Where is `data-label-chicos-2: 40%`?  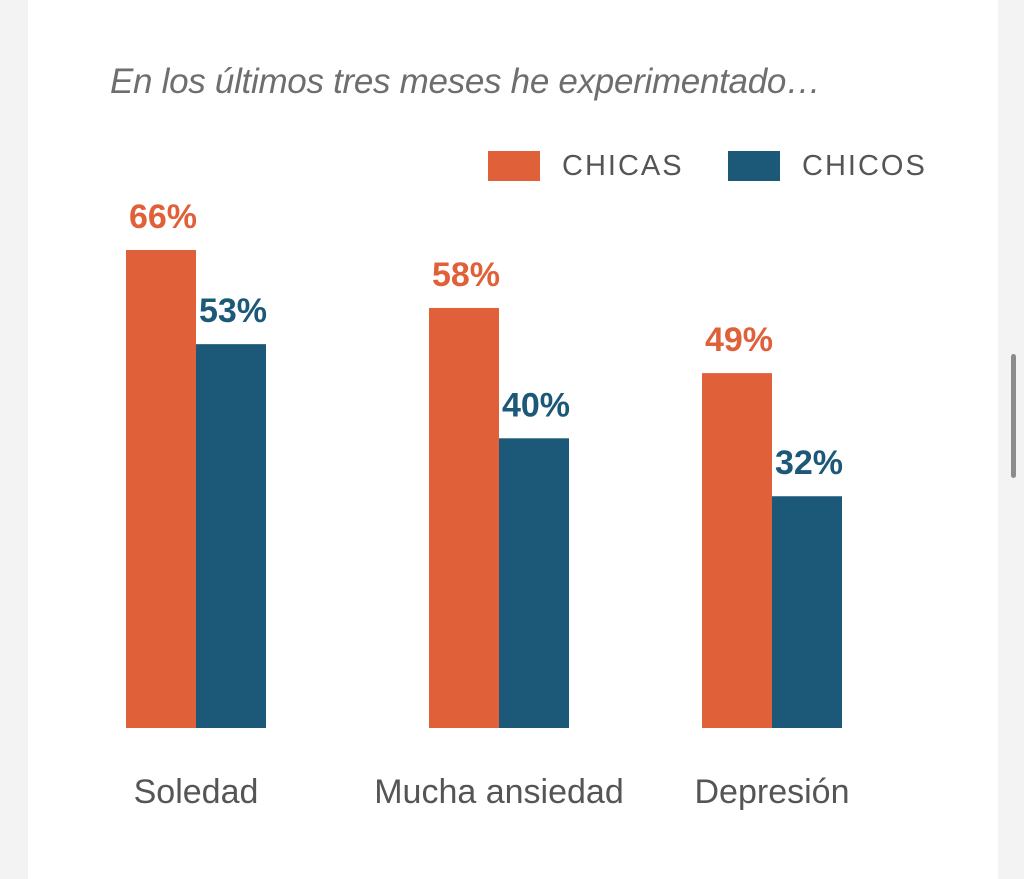 data-label-chicos-2: 40% is located at coordinates (536, 405).